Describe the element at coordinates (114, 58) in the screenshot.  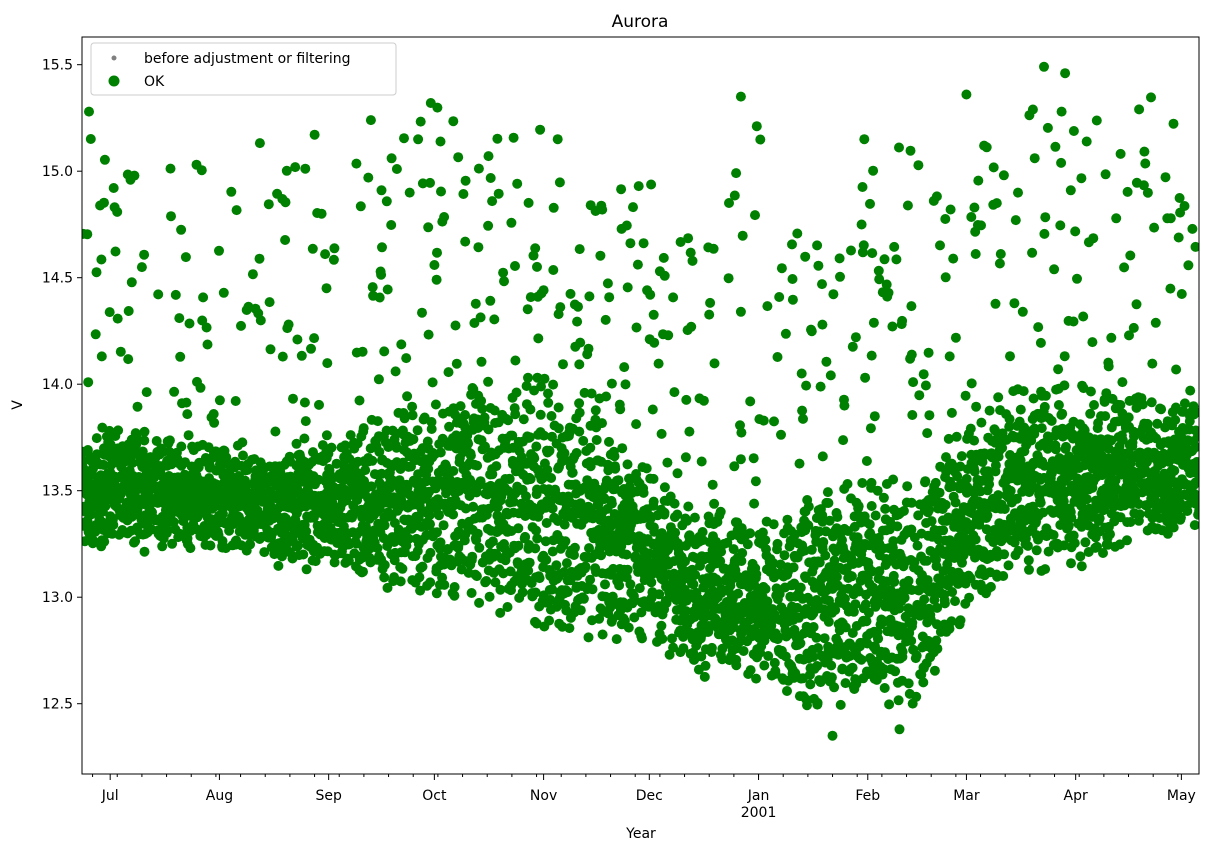
I see `legend-marker-before` at that location.